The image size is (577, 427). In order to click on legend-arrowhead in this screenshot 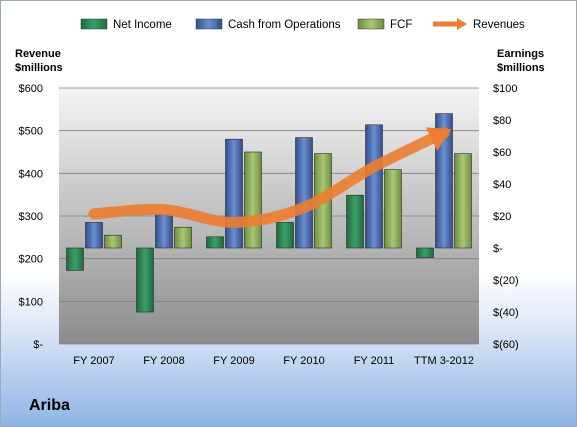, I will do `click(462, 24)`.